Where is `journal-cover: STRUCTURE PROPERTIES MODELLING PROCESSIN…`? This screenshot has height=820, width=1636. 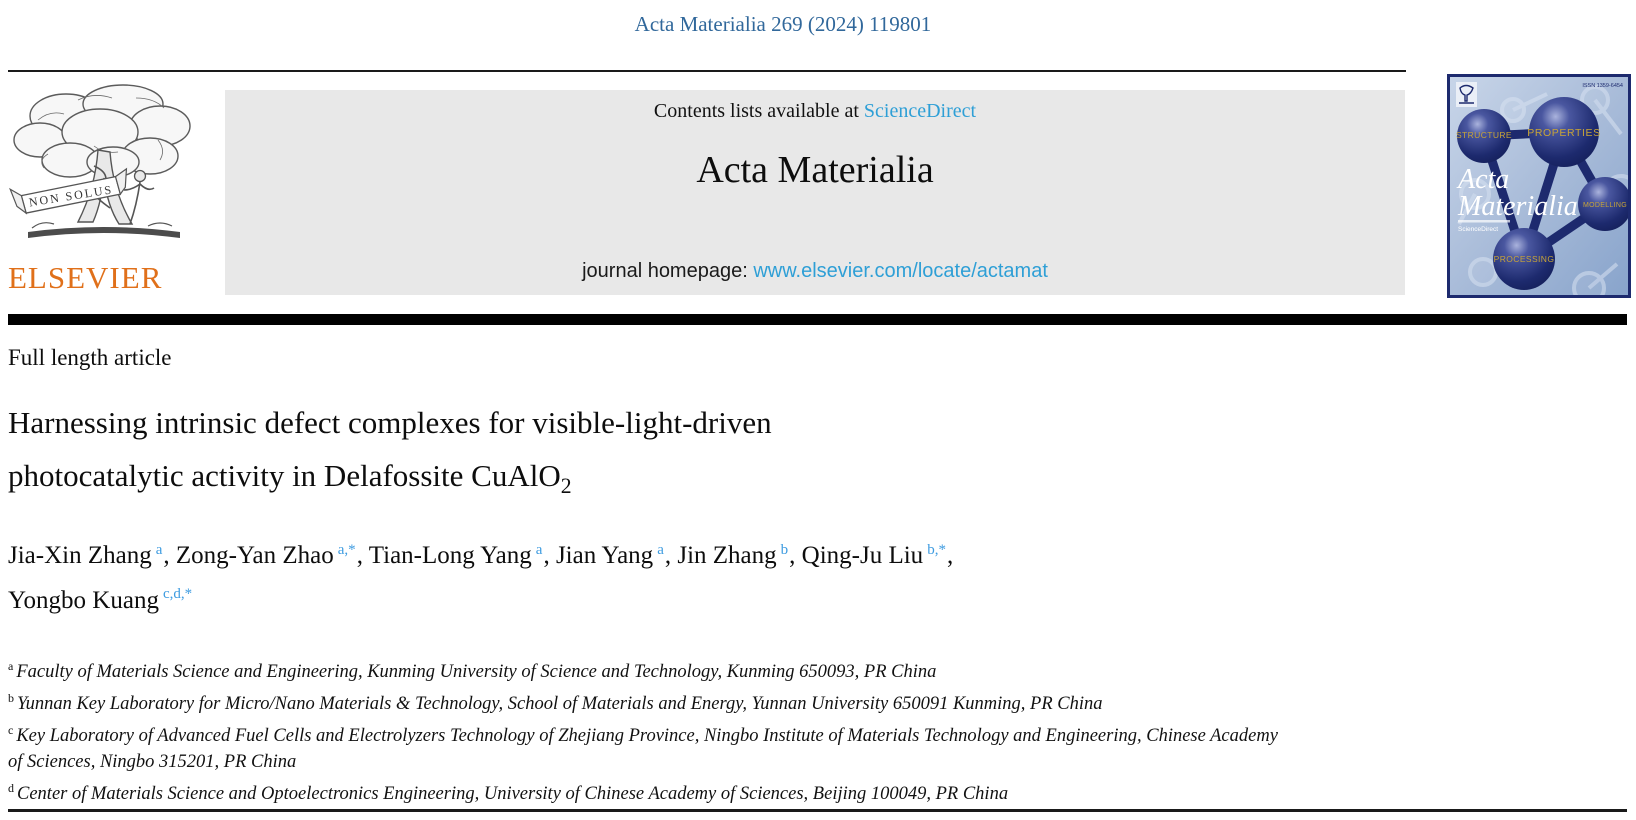
journal-cover: STRUCTURE PROPERTIES MODELLING PROCESSIN… is located at coordinates (1541, 189).